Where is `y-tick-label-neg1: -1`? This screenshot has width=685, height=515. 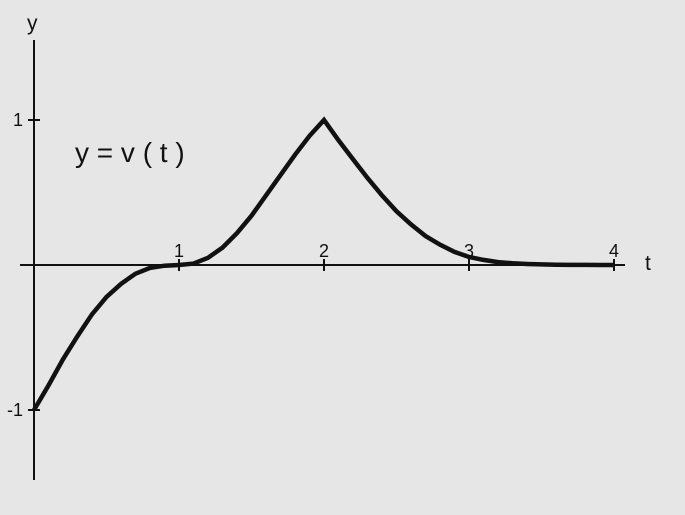 y-tick-label-neg1: -1 is located at coordinates (15, 410).